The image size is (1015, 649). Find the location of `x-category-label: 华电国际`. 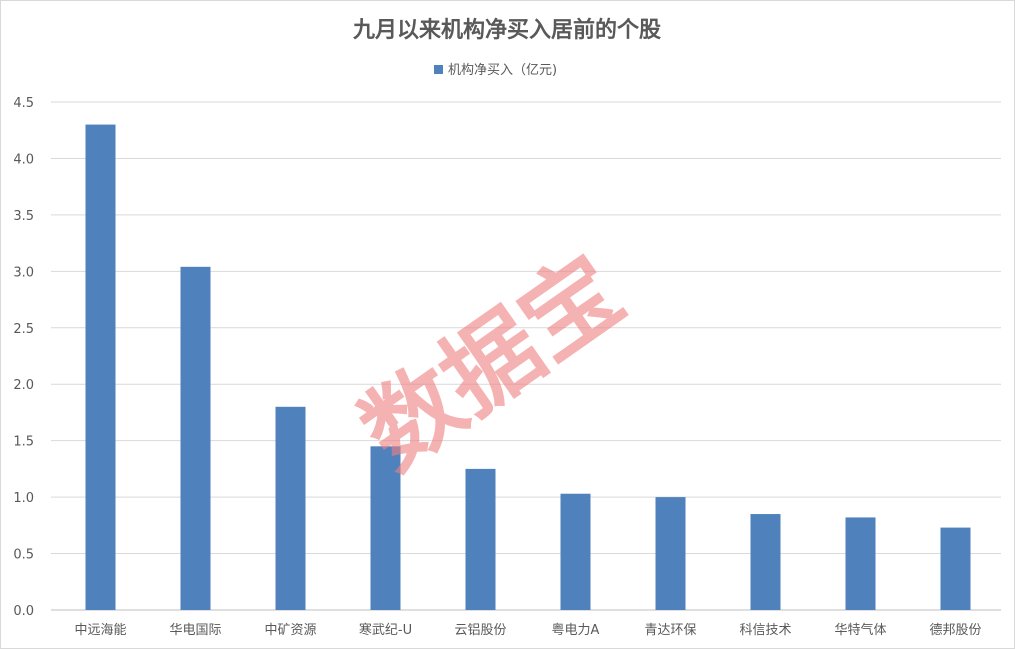

x-category-label: 华电国际 is located at coordinates (195, 630).